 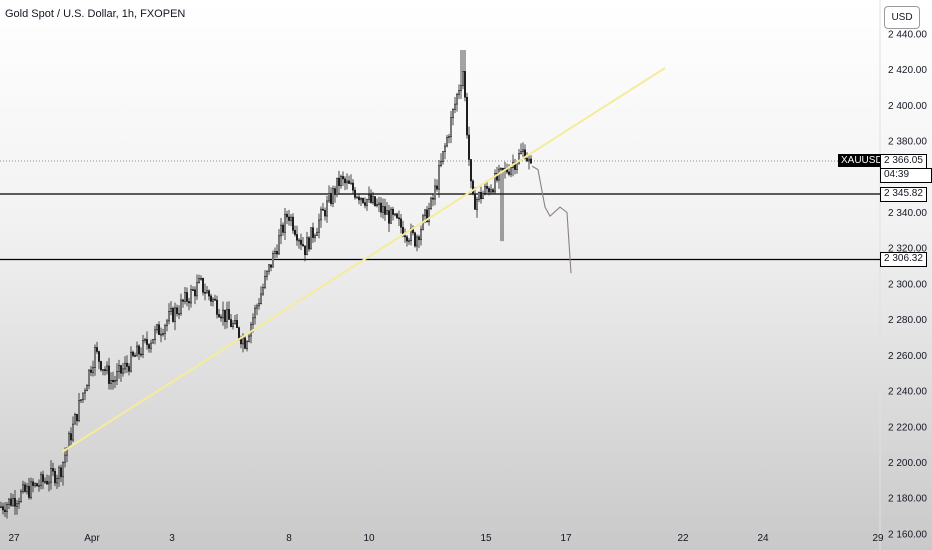 What do you see at coordinates (906, 175) in the screenshot?
I see `countdown-tag: 04:39` at bounding box center [906, 175].